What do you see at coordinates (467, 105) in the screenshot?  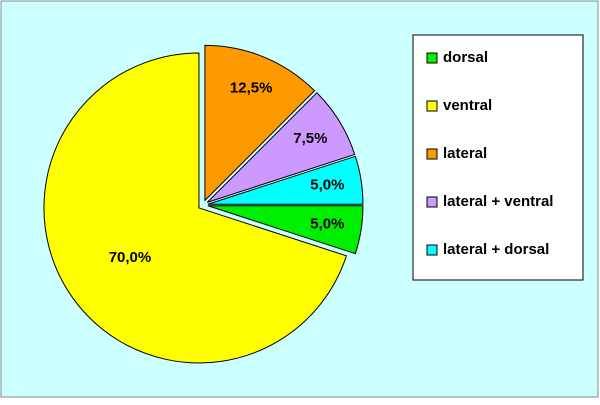 I see `legend-label: ventral` at bounding box center [467, 105].